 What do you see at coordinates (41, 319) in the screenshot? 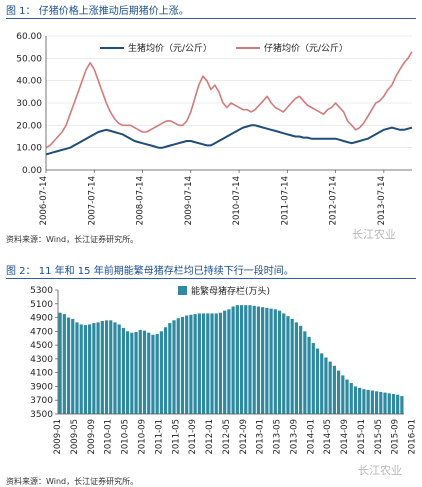
I see `y-tick-label: 4900` at bounding box center [41, 319].